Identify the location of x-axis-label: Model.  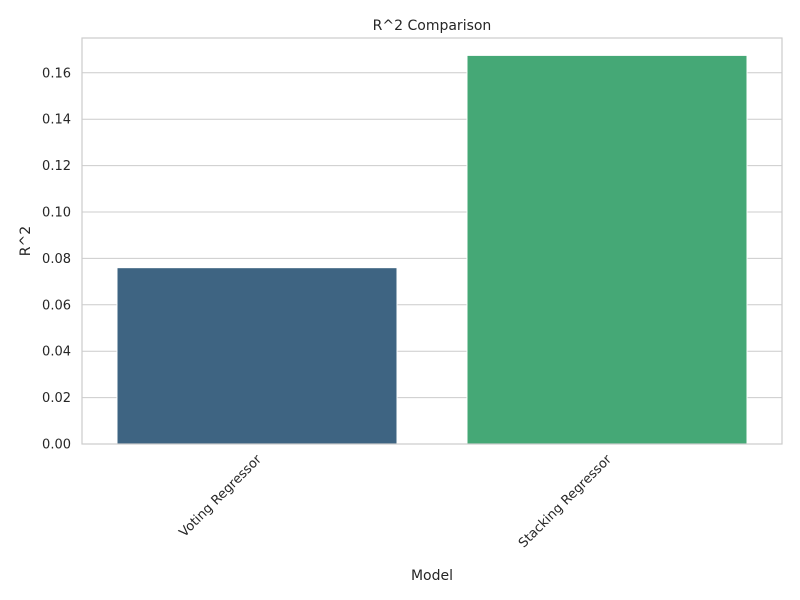
(432, 576).